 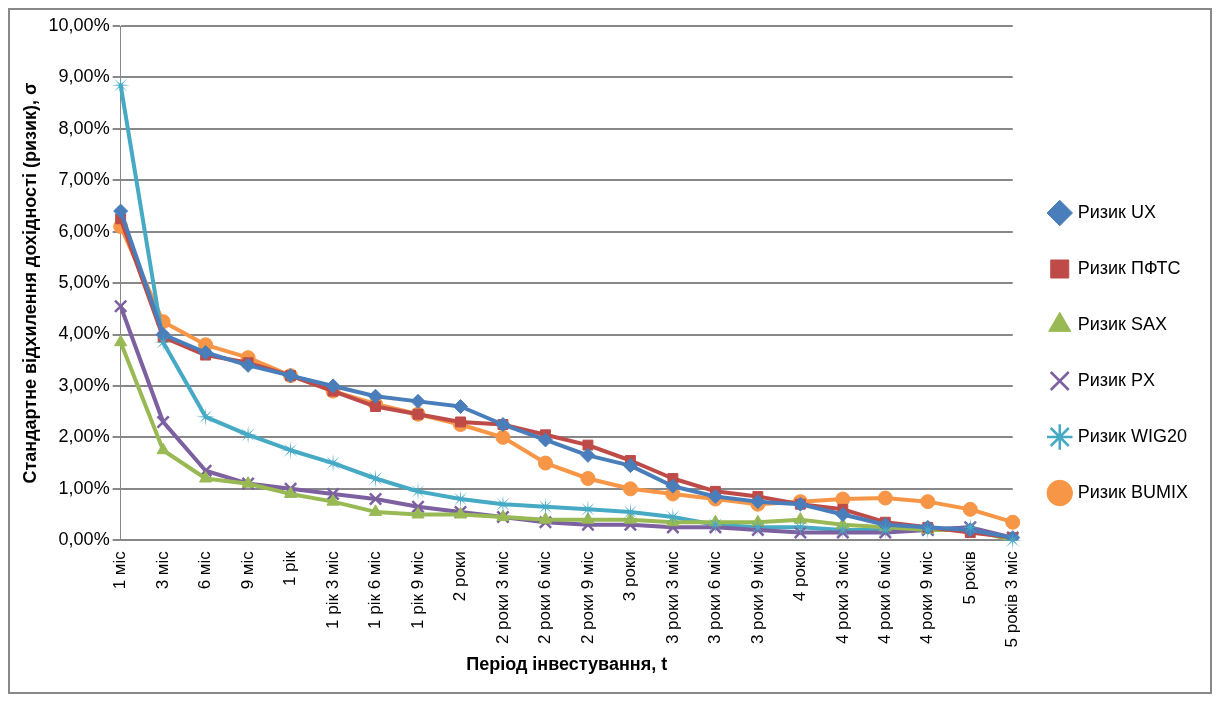 I want to click on y-tick-label: 4,00%, so click(x=84, y=333).